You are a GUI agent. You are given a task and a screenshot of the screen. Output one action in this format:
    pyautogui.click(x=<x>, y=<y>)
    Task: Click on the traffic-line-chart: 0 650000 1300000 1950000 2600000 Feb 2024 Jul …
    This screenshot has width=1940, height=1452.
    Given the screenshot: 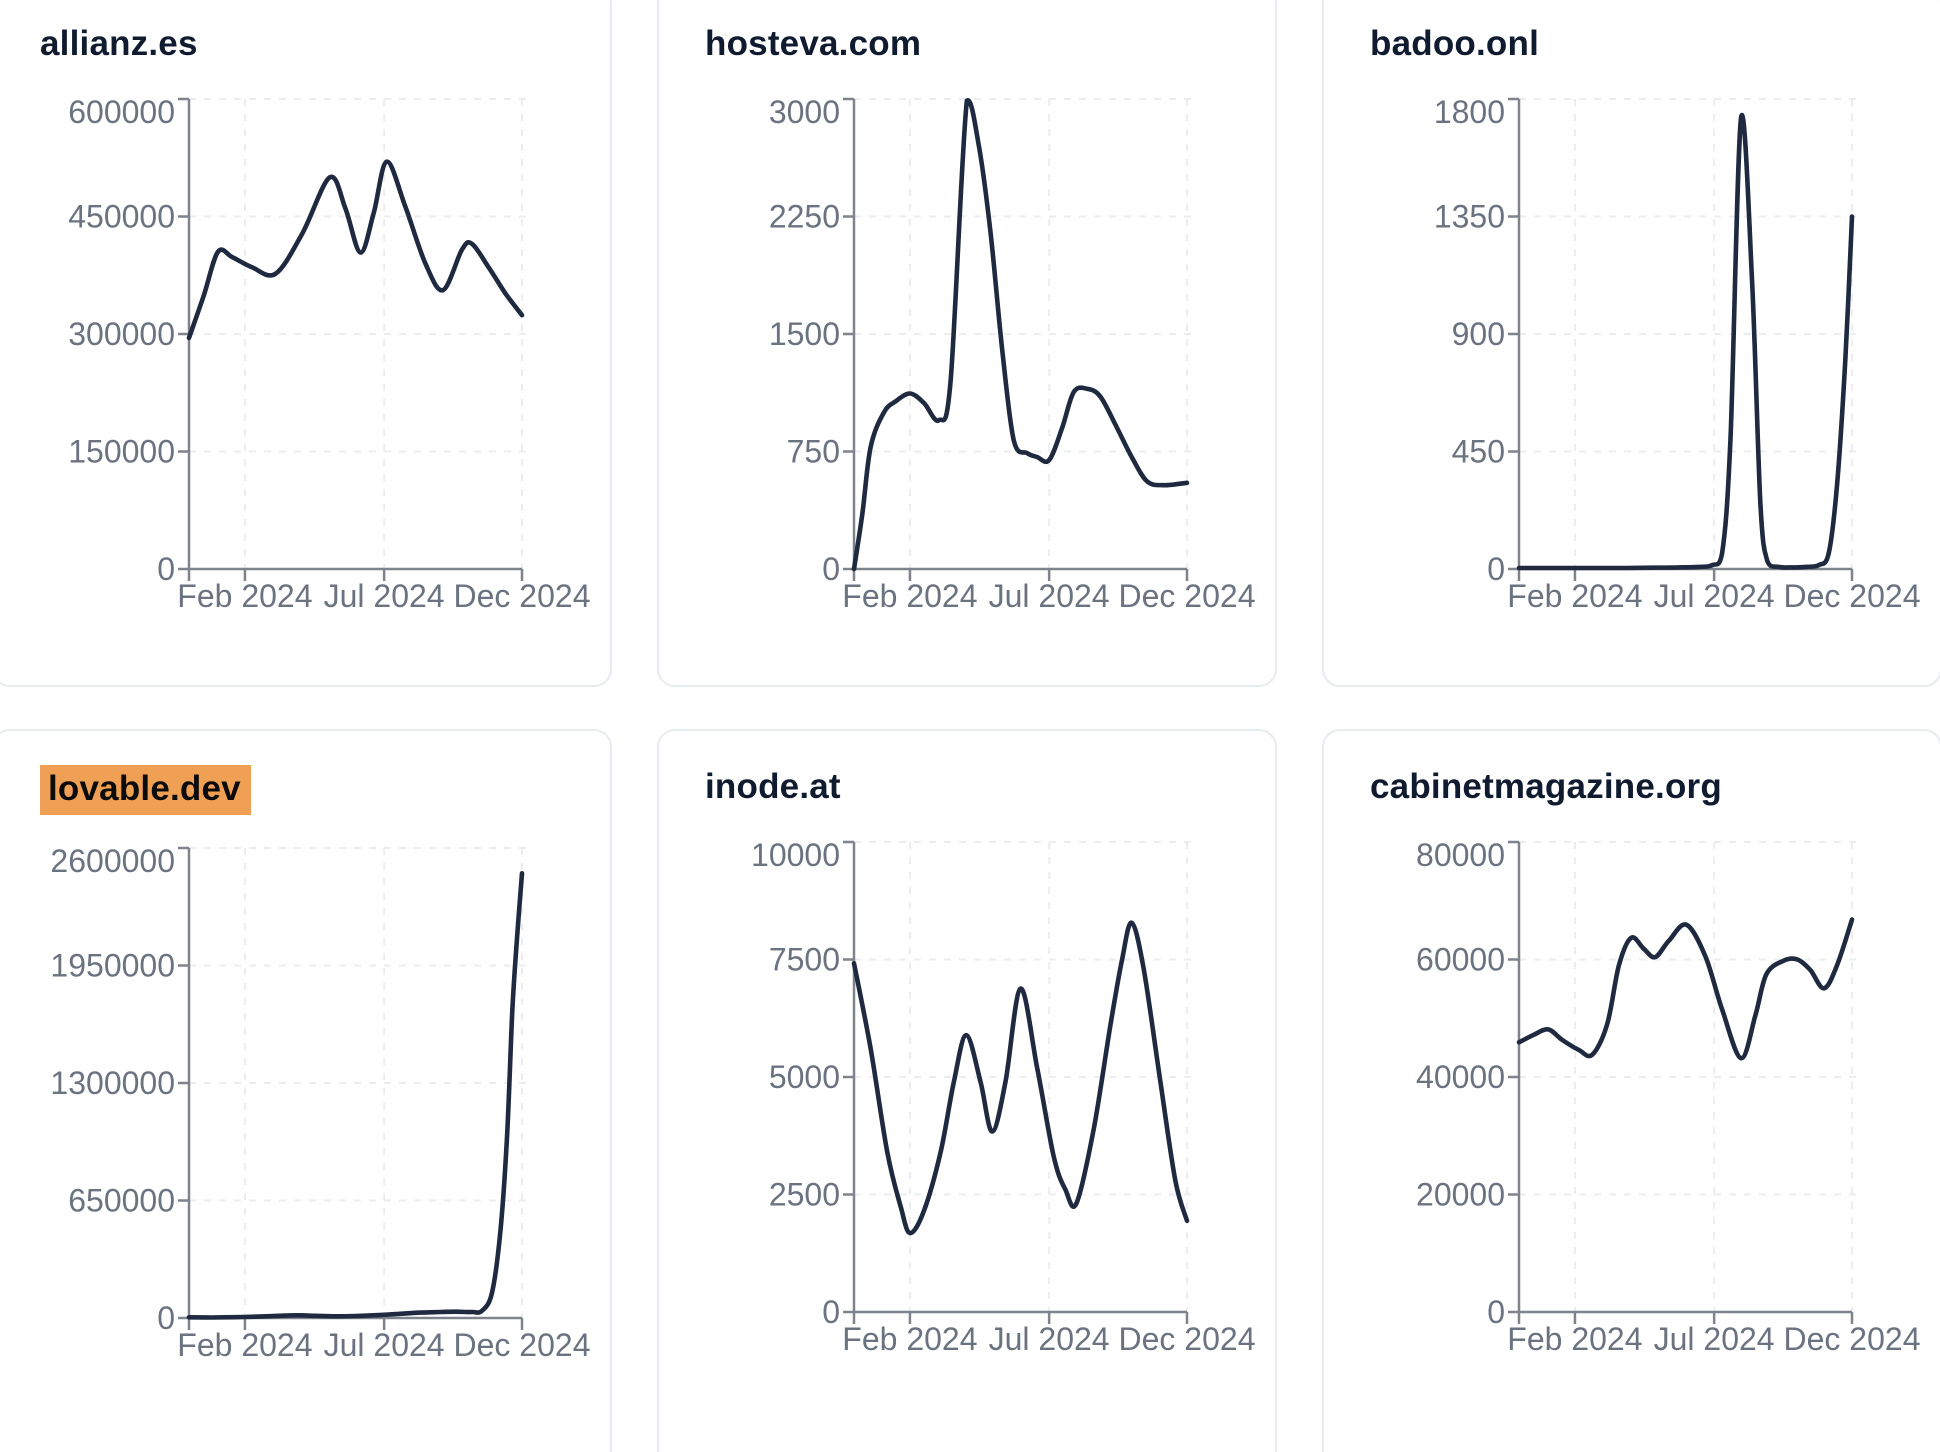 What is the action you would take?
    pyautogui.click(x=320, y=1103)
    